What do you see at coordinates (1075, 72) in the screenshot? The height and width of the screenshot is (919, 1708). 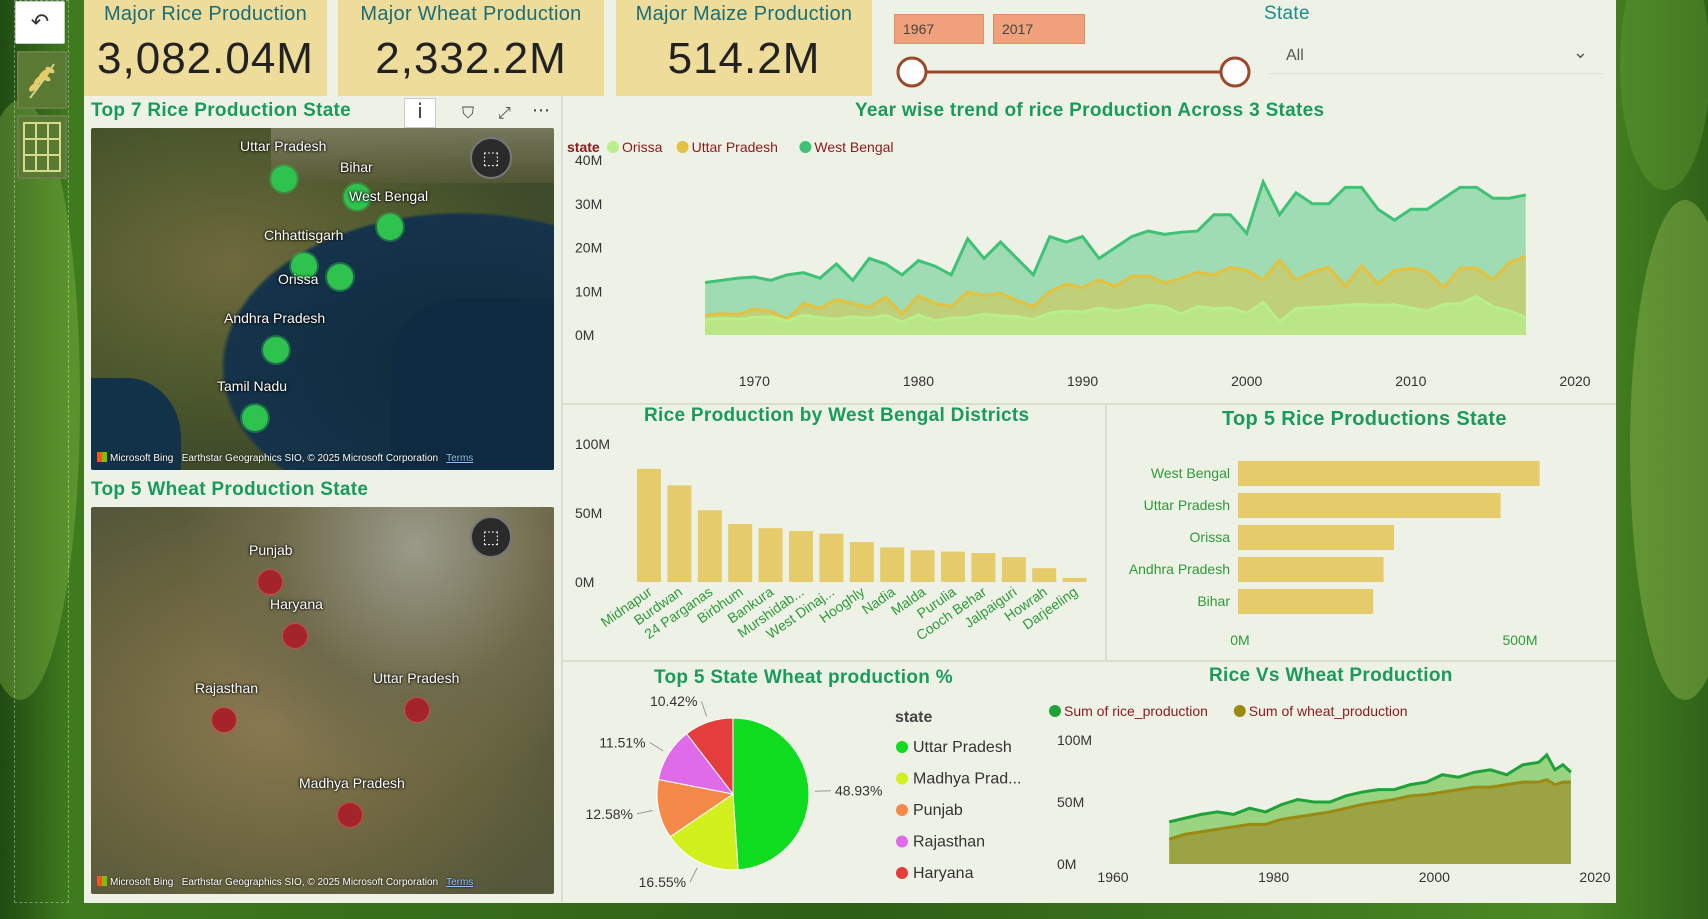 I see `year-range-slider` at bounding box center [1075, 72].